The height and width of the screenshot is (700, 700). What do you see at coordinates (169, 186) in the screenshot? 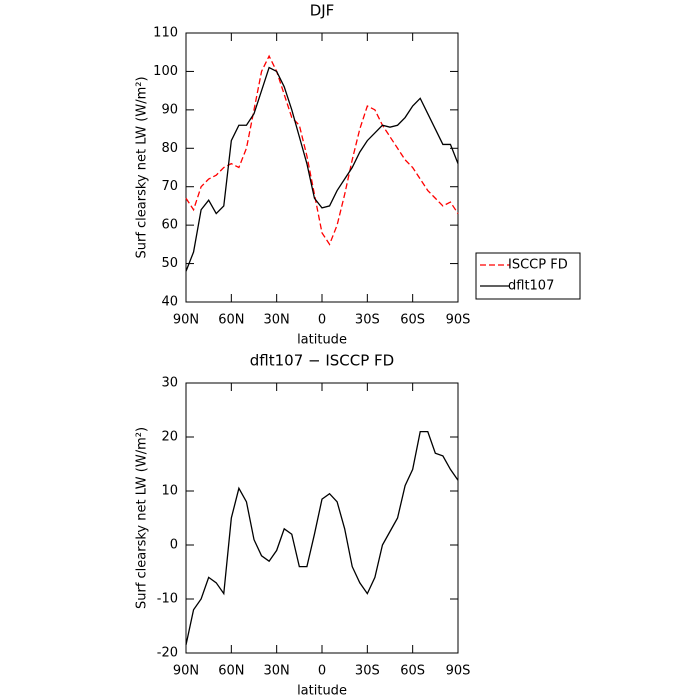
I see `y-tick-label: 70` at bounding box center [169, 186].